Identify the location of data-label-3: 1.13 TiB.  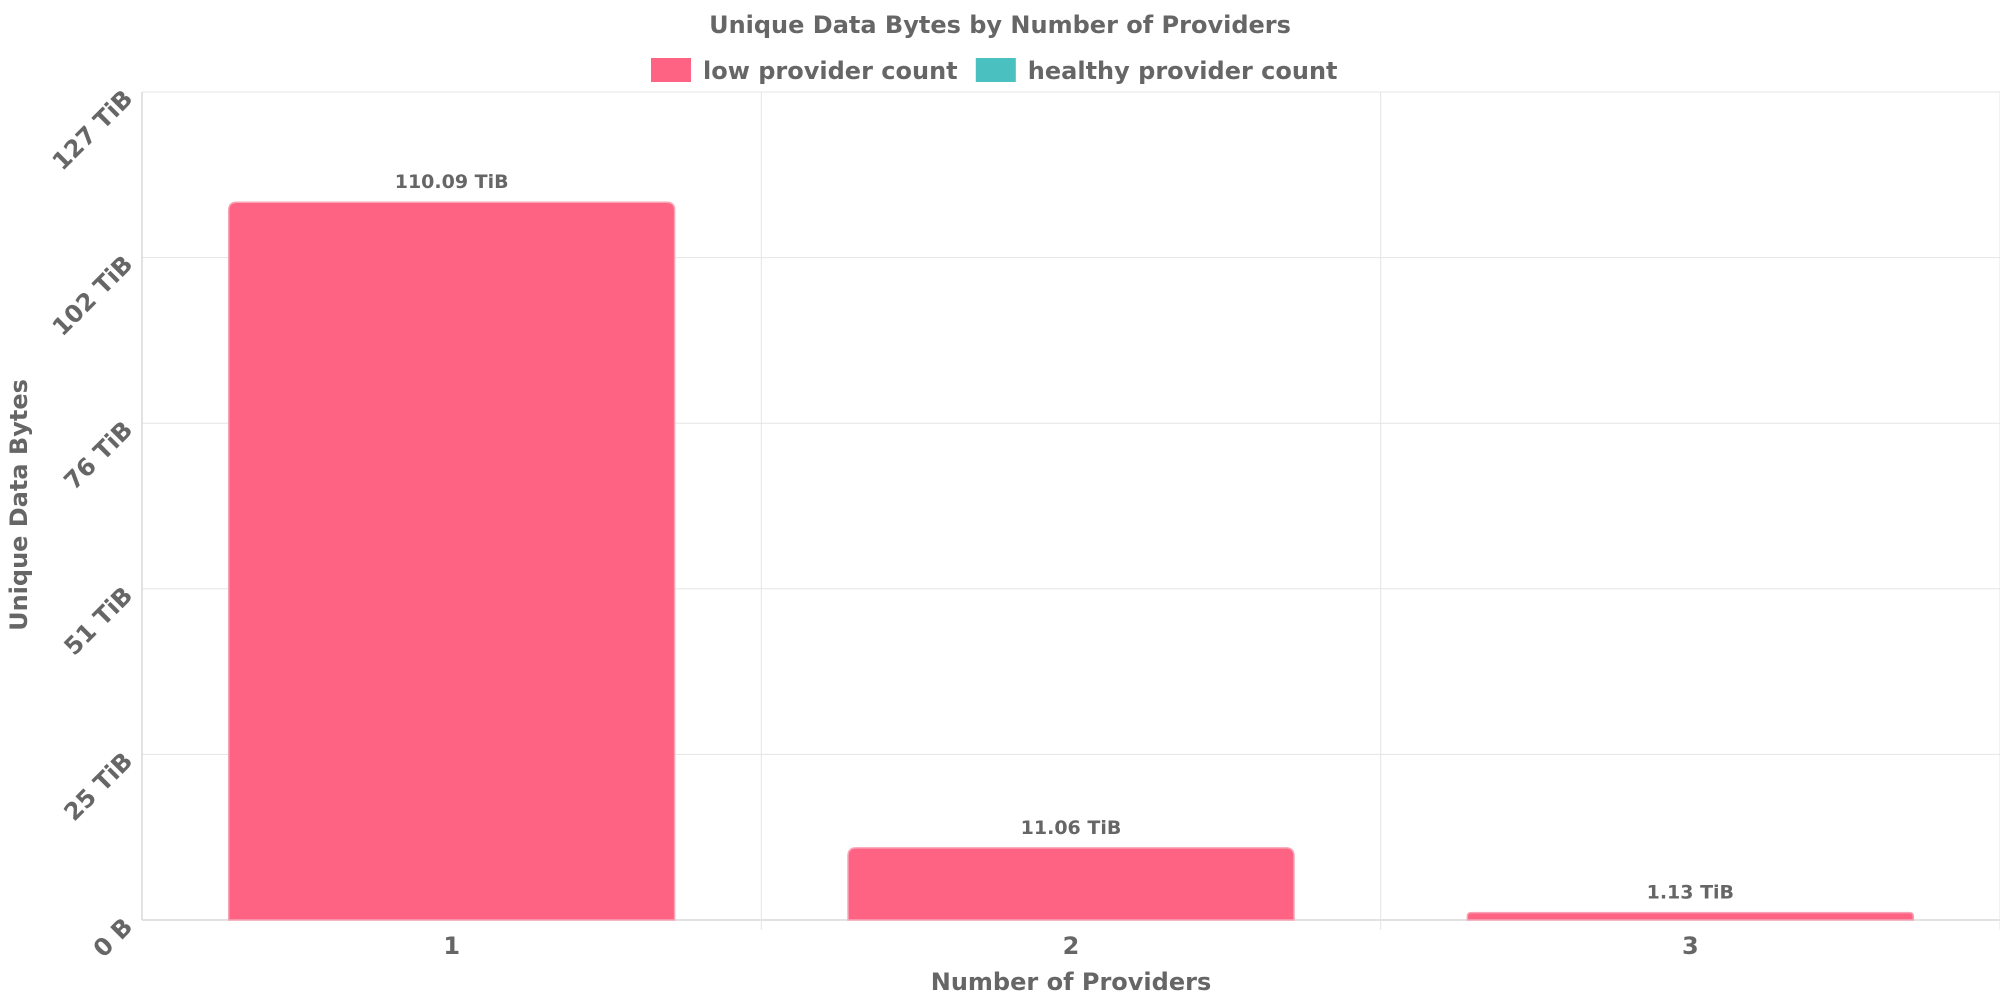
(1690, 893).